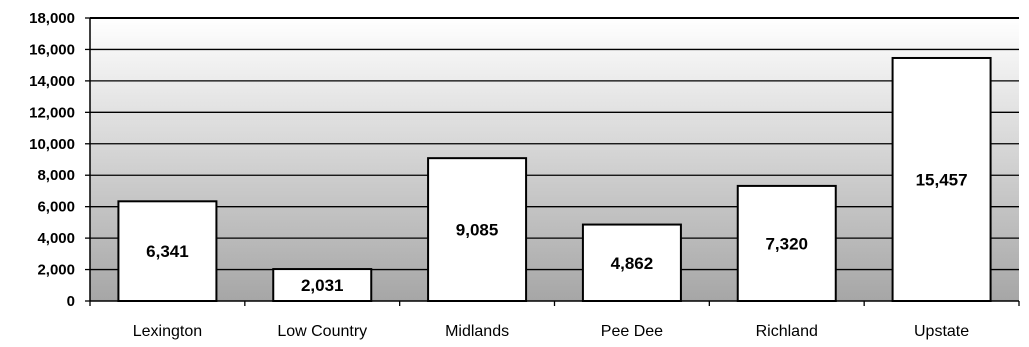 This screenshot has height=347, width=1029. Describe the element at coordinates (52, 144) in the screenshot. I see `y-tick-label: 10,000` at that location.